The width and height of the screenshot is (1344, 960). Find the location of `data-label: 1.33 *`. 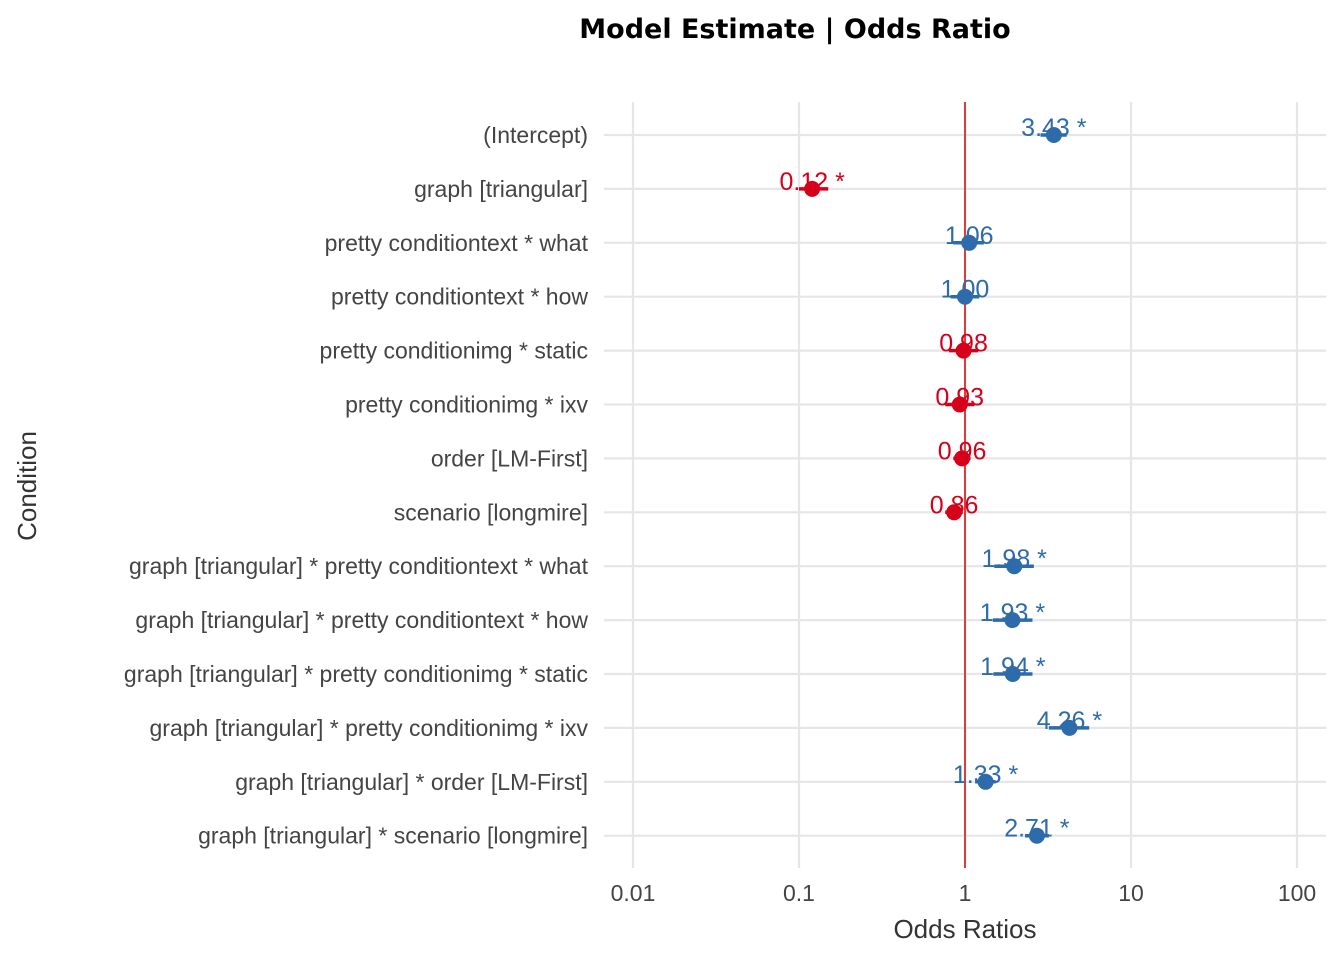

data-label: 1.33 * is located at coordinates (986, 775).